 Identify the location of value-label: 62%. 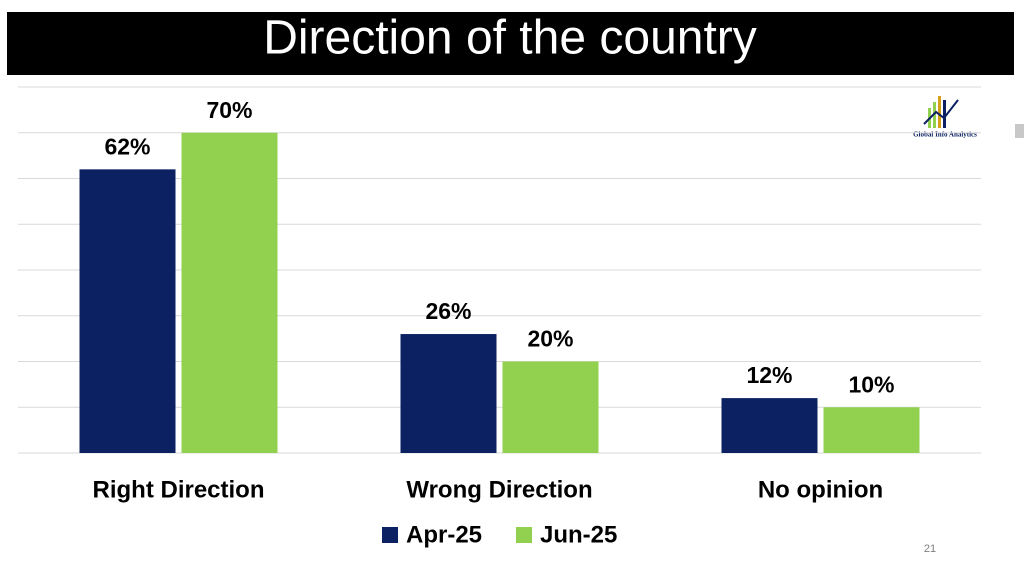
(127, 146).